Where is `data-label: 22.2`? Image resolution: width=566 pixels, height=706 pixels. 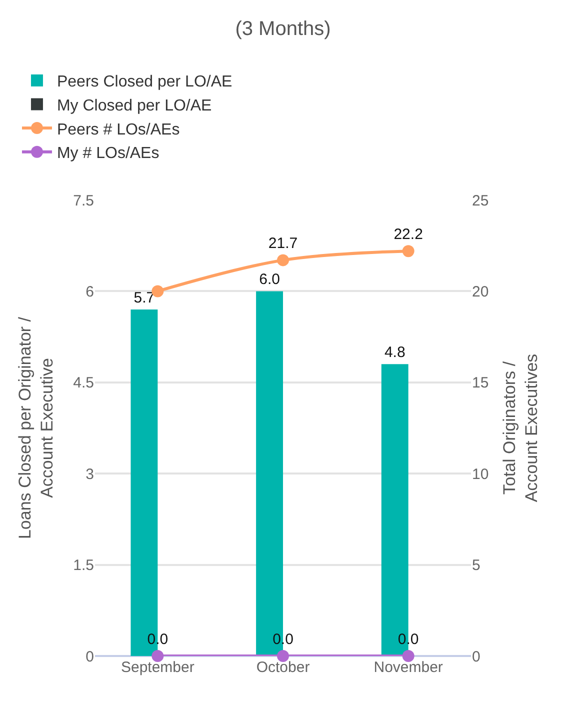 data-label: 22.2 is located at coordinates (408, 234).